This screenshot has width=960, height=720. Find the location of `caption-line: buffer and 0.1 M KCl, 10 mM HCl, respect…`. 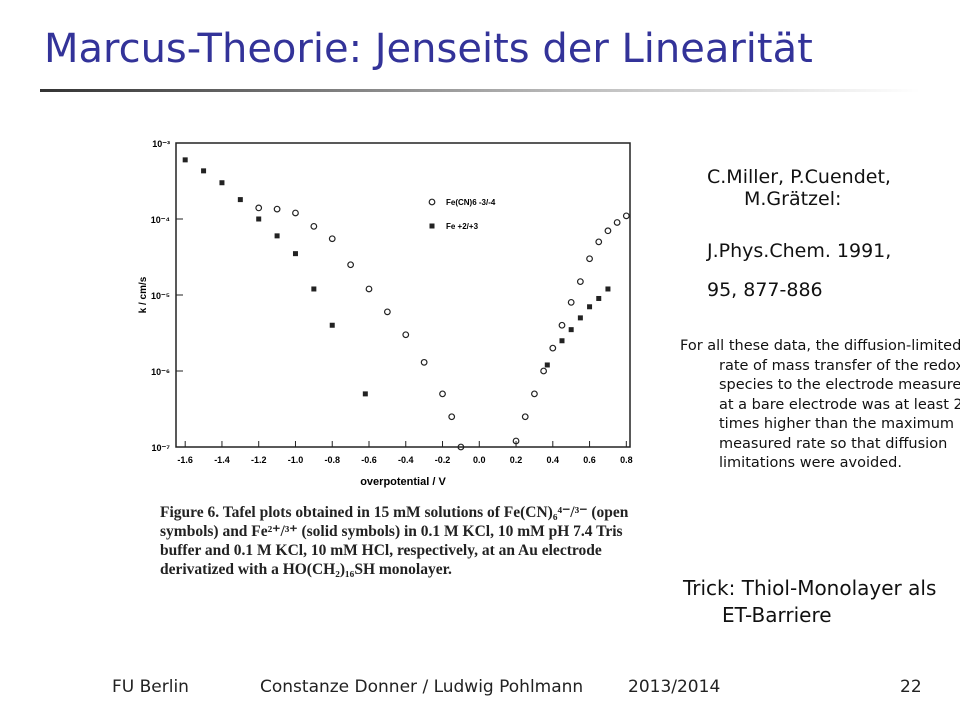

caption-line: buffer and 0.1 M KCl, 10 mM HCl, respect… is located at coordinates (381, 550).